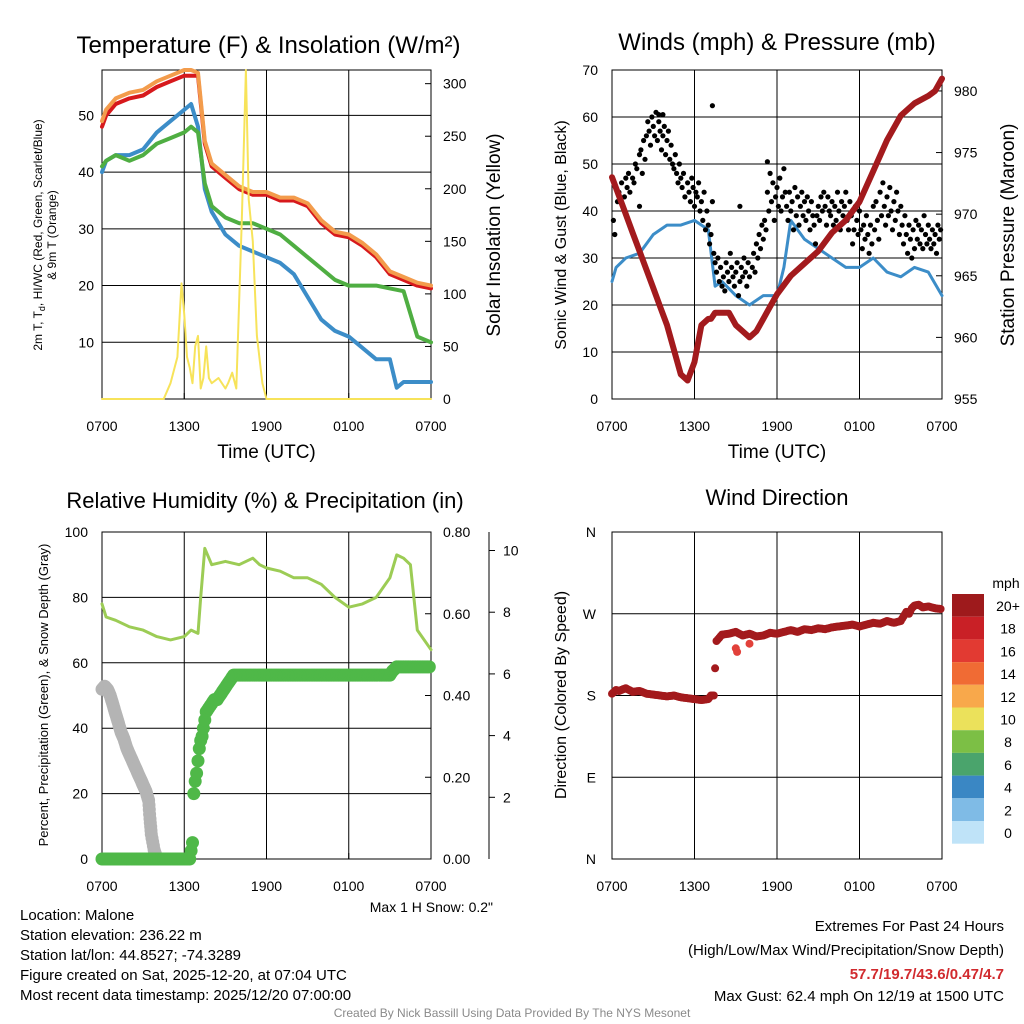 This screenshot has width=1024, height=1024. Describe the element at coordinates (776, 426) in the screenshot. I see `wind-x-tick-label: 1900` at that location.